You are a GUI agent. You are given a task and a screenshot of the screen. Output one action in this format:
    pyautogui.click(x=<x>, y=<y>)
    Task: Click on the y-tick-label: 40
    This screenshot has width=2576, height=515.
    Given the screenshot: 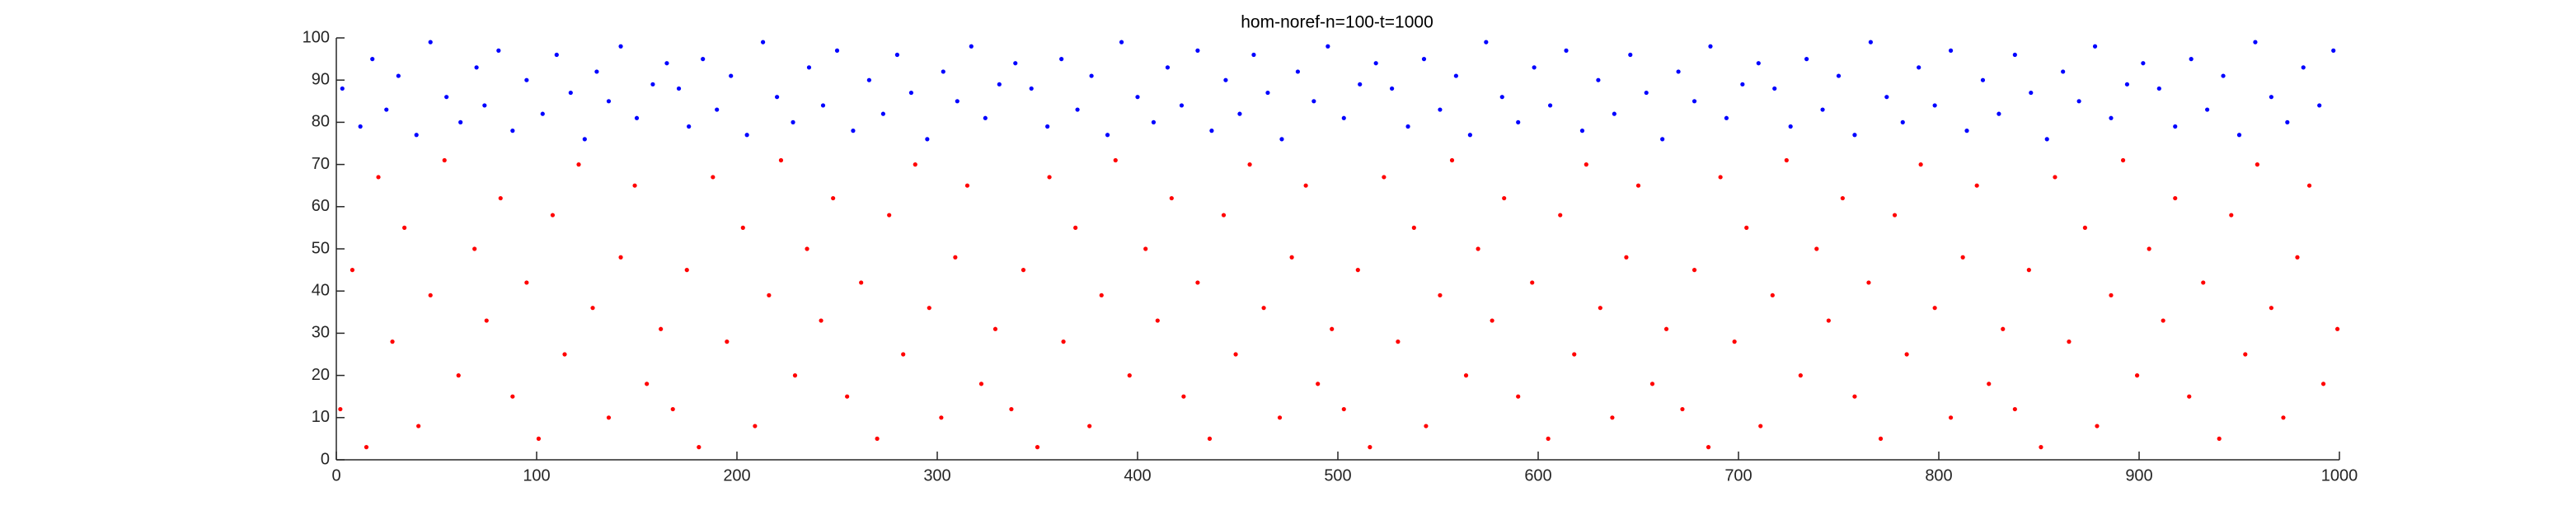 What is the action you would take?
    pyautogui.click(x=321, y=290)
    